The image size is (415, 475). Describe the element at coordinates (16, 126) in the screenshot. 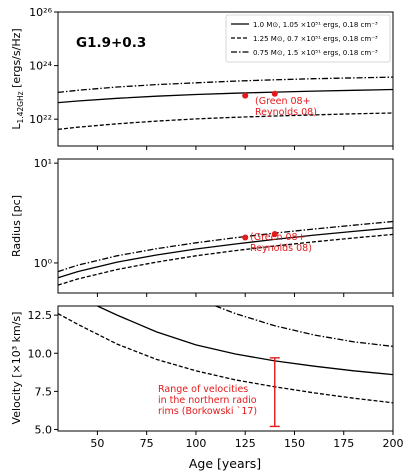

I see `luminosity-y-label-main: L` at that location.